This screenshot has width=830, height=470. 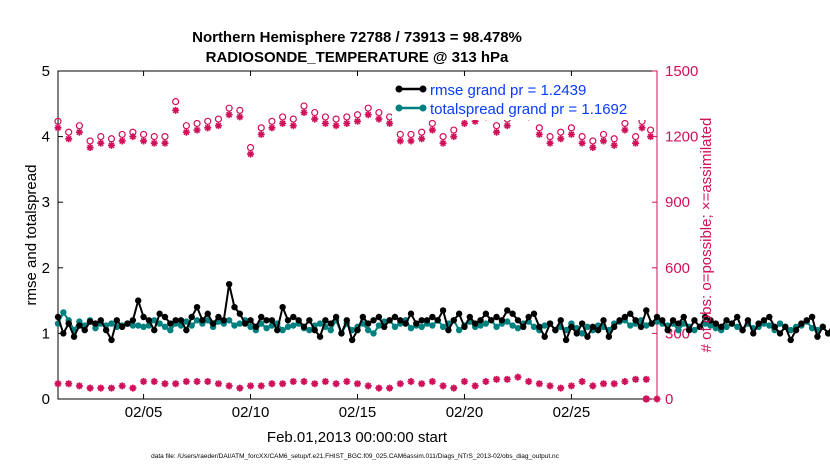 What do you see at coordinates (423, 108) in the screenshot?
I see `legend-spread-marker-right` at bounding box center [423, 108].